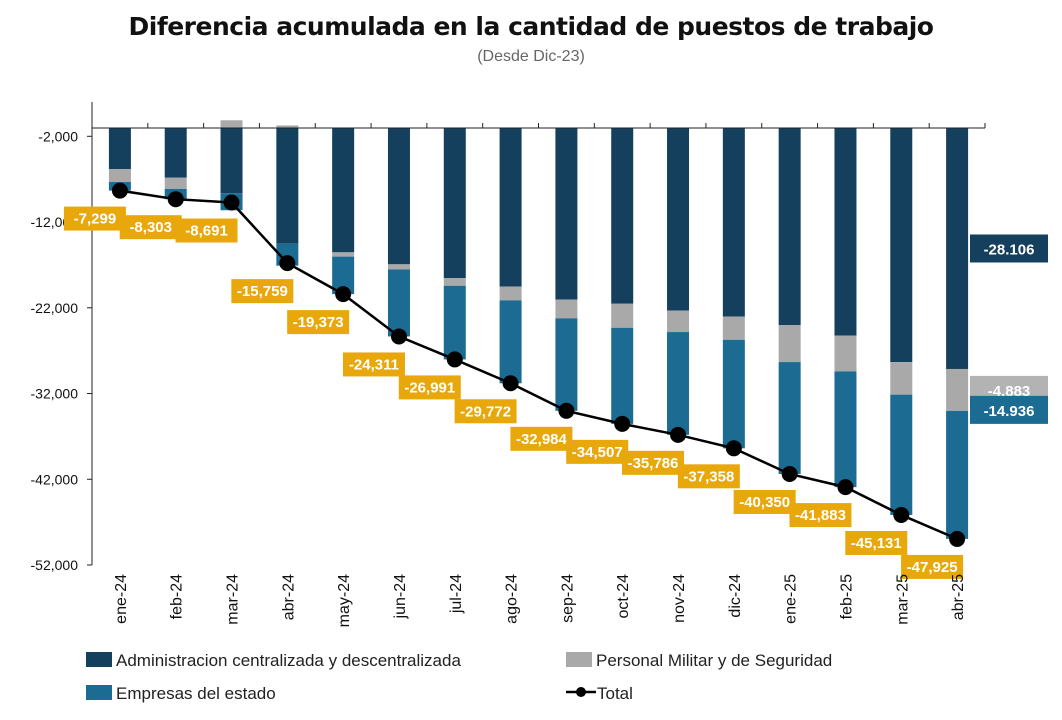  I want to click on x-tick-label: may-24, so click(344, 600).